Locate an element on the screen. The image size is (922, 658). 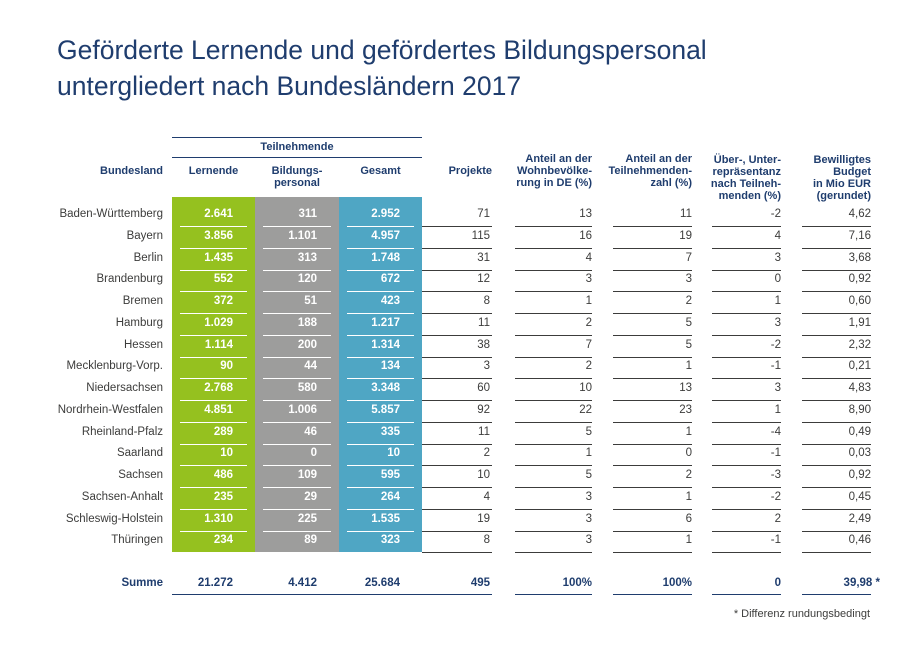
cell-bildungspersonal: 44 is located at coordinates (310, 366).